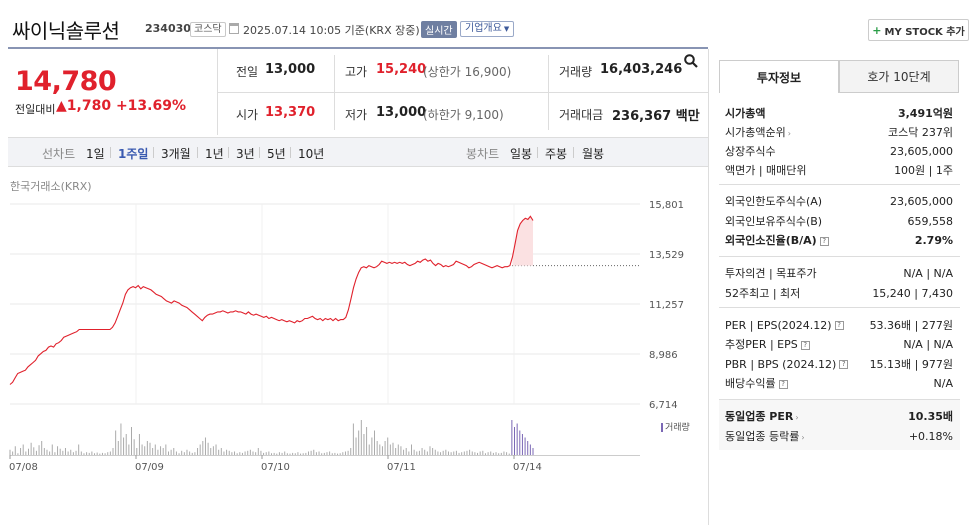  Describe the element at coordinates (133, 154) in the screenshot. I see `period-1w: 1주일` at that location.